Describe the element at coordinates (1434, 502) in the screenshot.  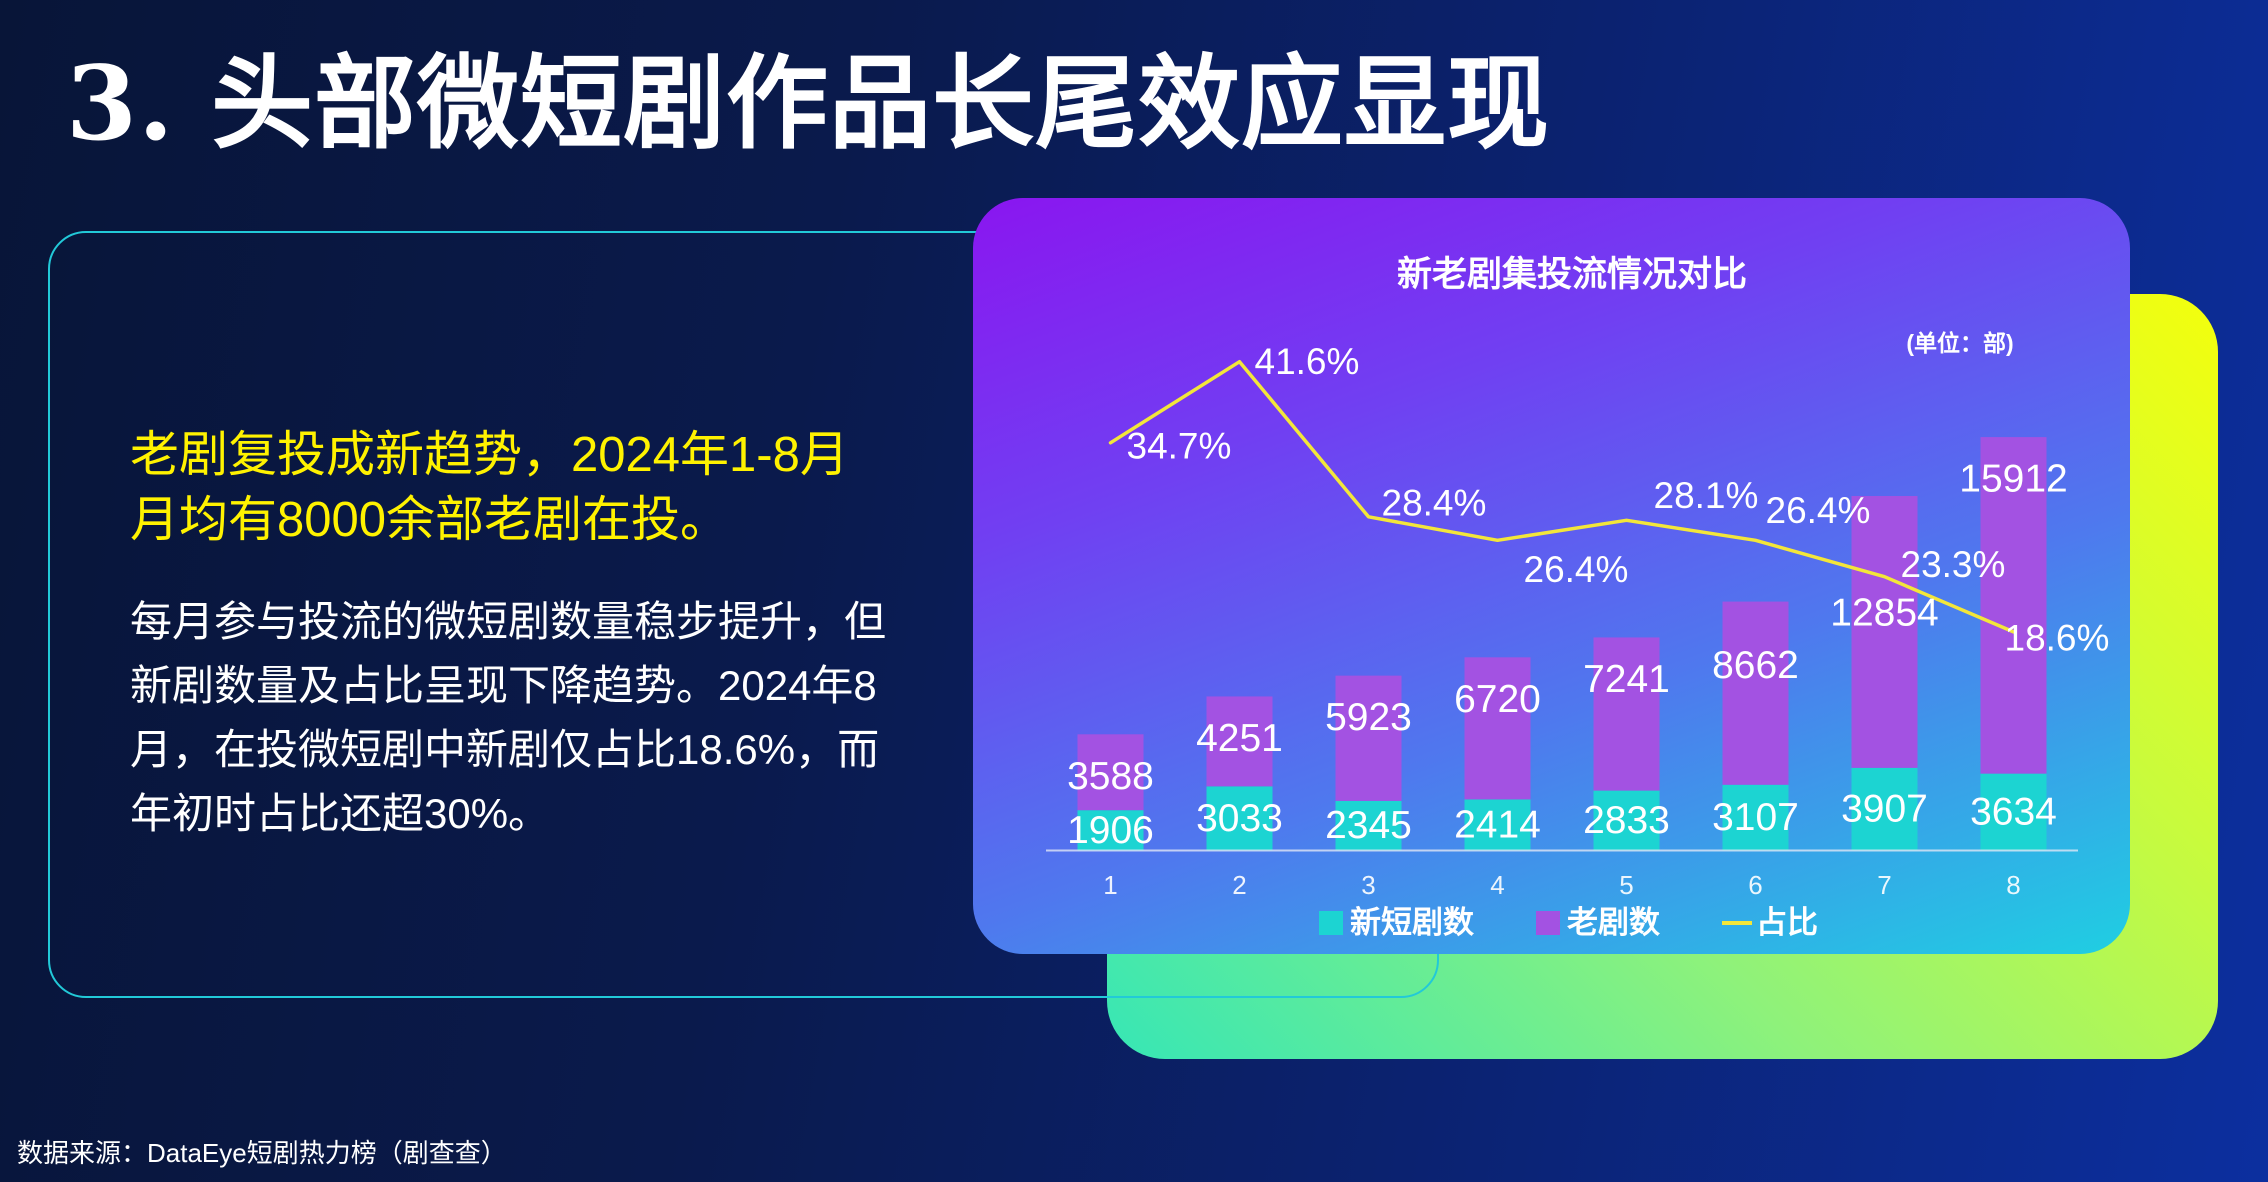
I see `data-label-share: 28.4%` at that location.